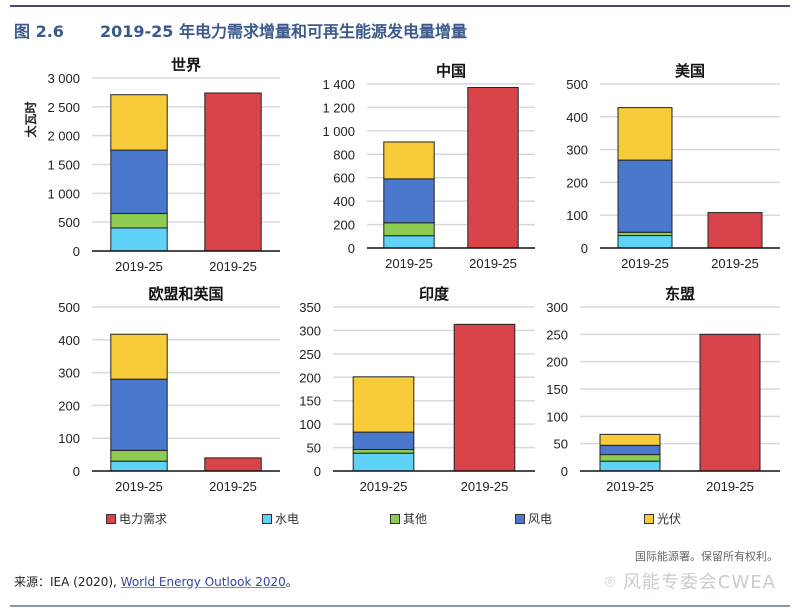 Image resolution: width=800 pixels, height=614 pixels. Describe the element at coordinates (63, 165) in the screenshot. I see `y-tick-label: 1 500` at that location.